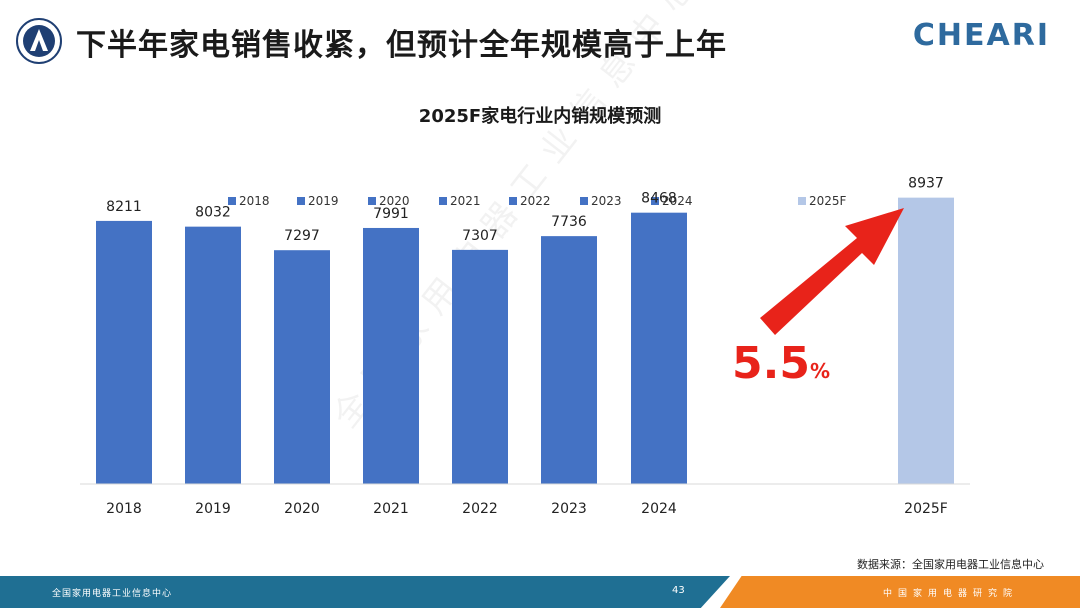 The image size is (1080, 608). I want to click on data-label-2018: 8211, so click(124, 207).